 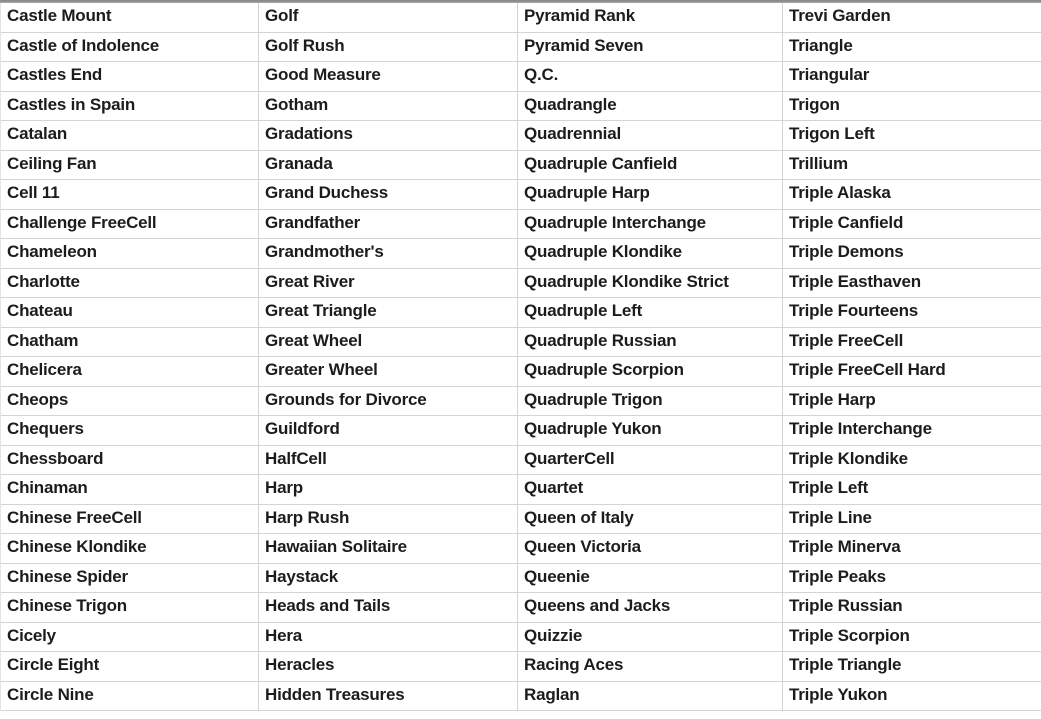 I want to click on game-cell: Quadrennial, so click(x=650, y=136).